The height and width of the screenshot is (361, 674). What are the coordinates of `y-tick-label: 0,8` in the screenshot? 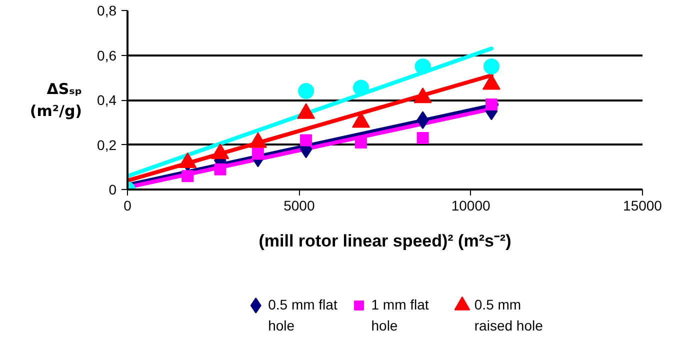 It's located at (107, 10).